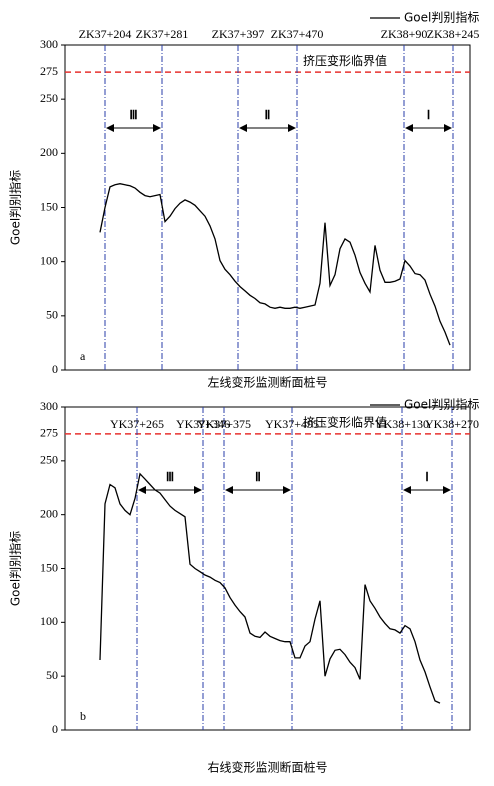  Describe the element at coordinates (267, 767) in the screenshot. I see `x-axis-label: 右线变形监测断面桩号` at that location.